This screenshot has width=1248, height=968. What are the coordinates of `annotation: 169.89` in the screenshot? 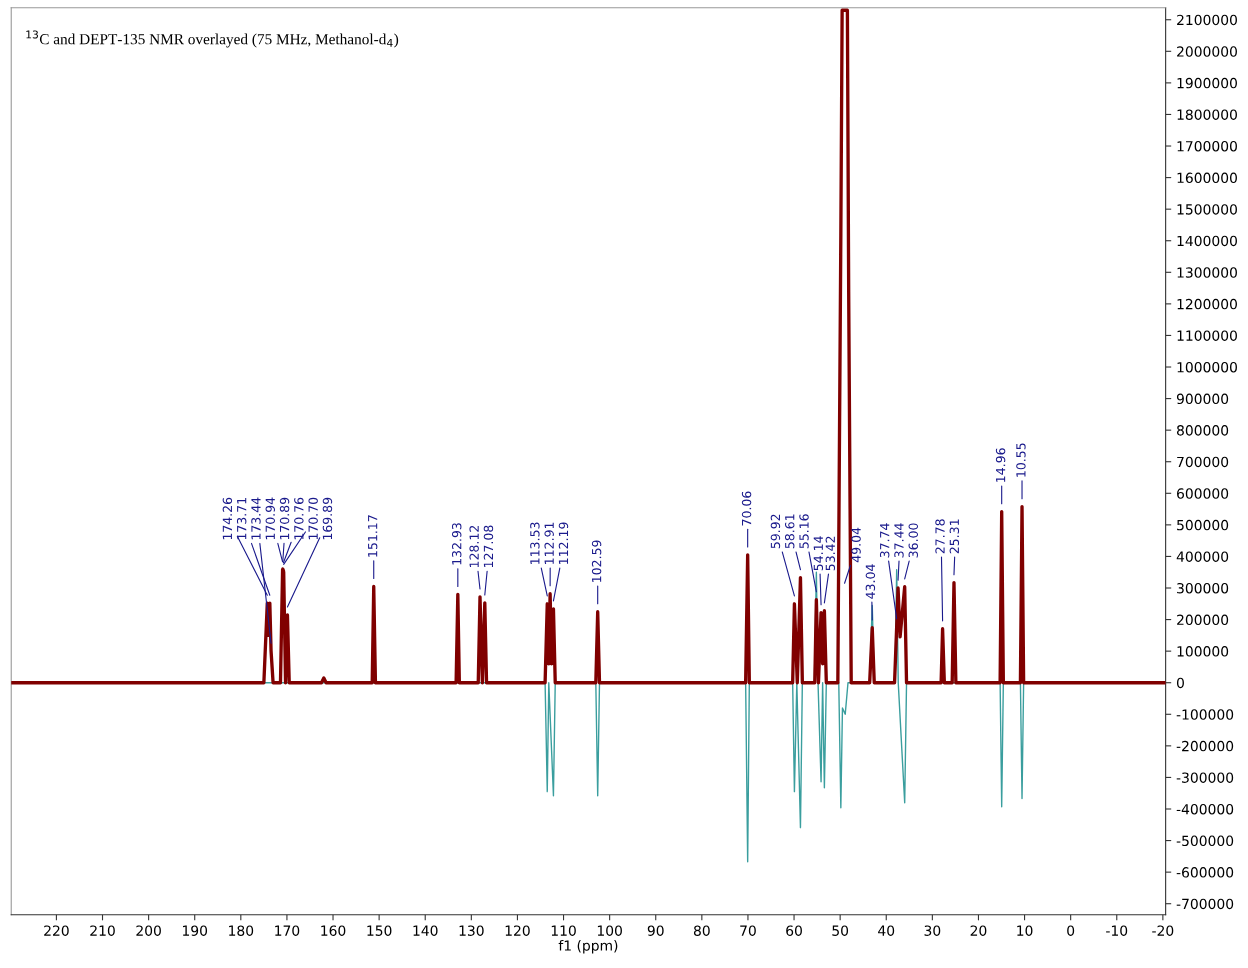 It's located at (327, 518).